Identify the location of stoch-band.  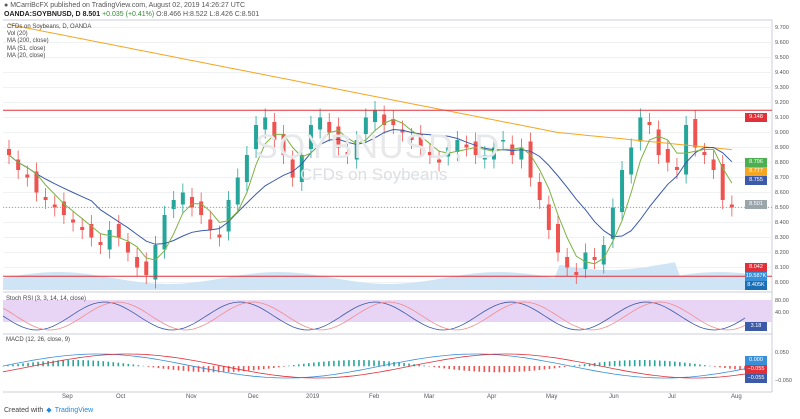
(387, 311).